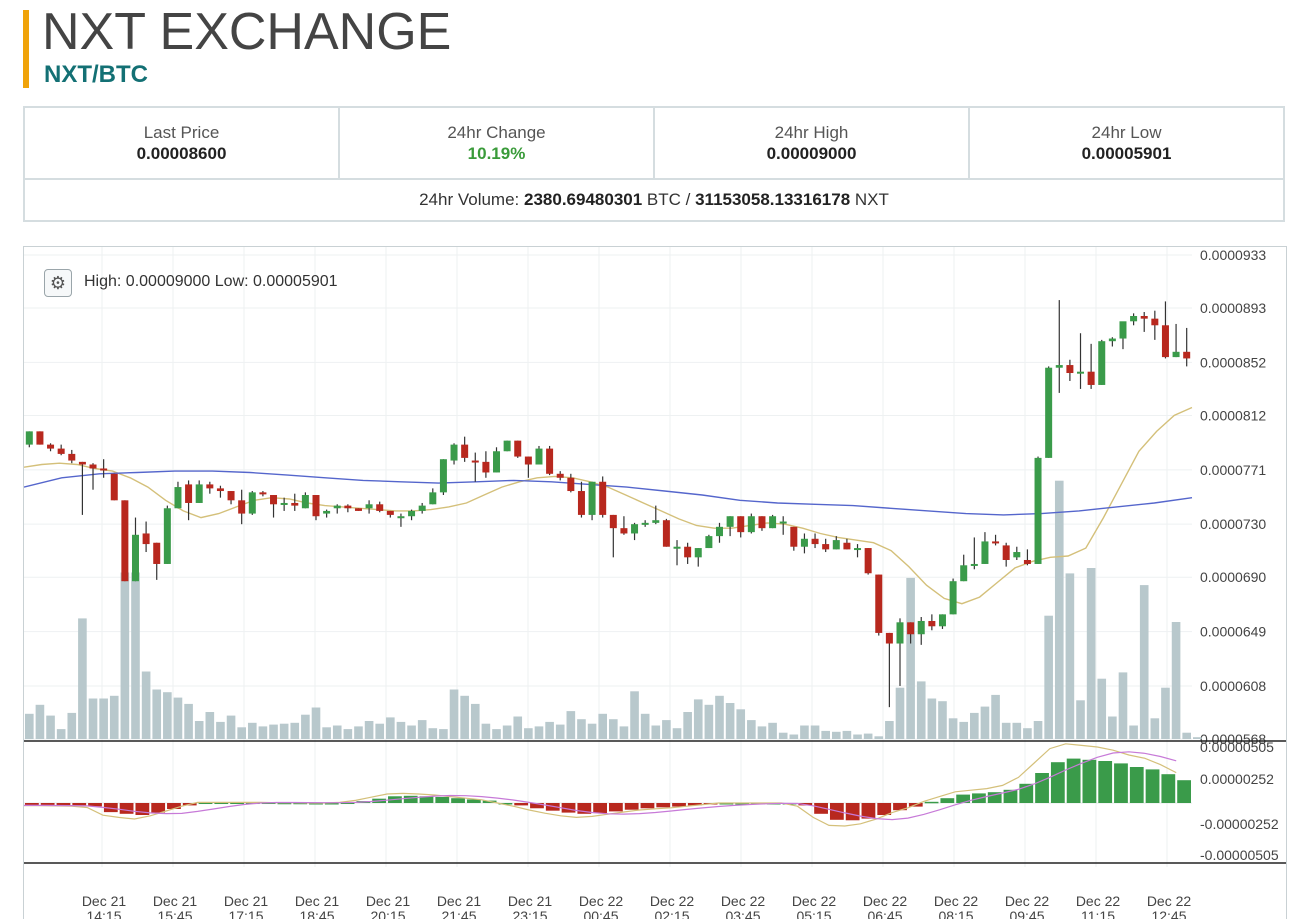 The width and height of the screenshot is (1298, 919). Describe the element at coordinates (1233, 308) in the screenshot. I see `price-tick-label: 0.0000893` at that location.